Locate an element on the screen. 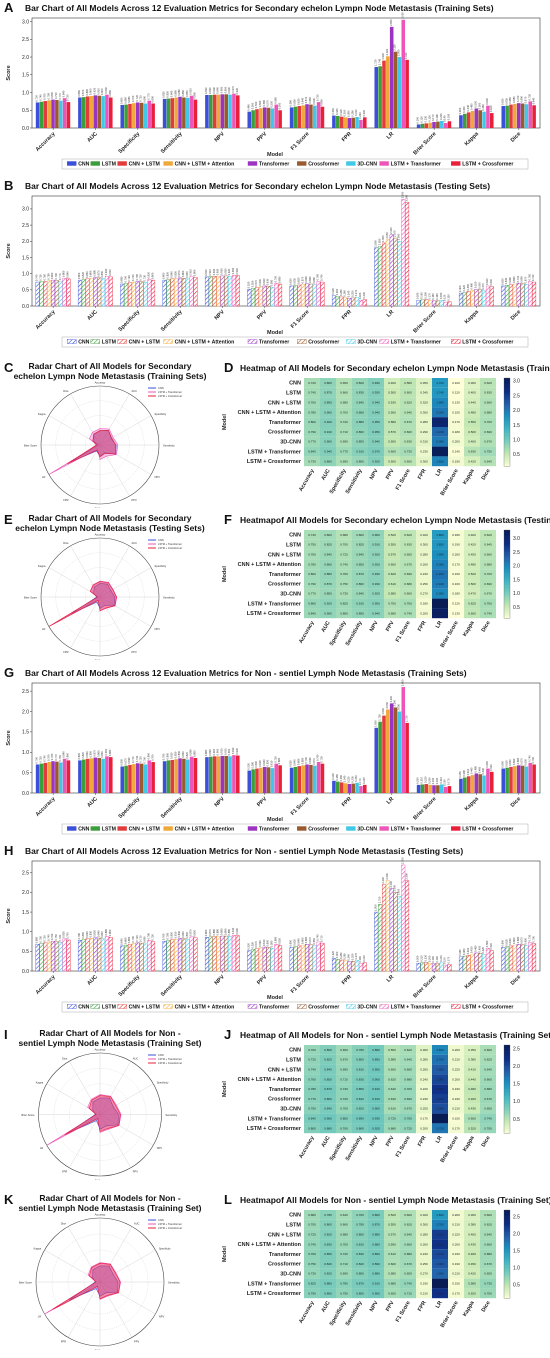 The width and height of the screenshot is (550, 1358). heatmap-cell-value: 0.770 is located at coordinates (312, 442).